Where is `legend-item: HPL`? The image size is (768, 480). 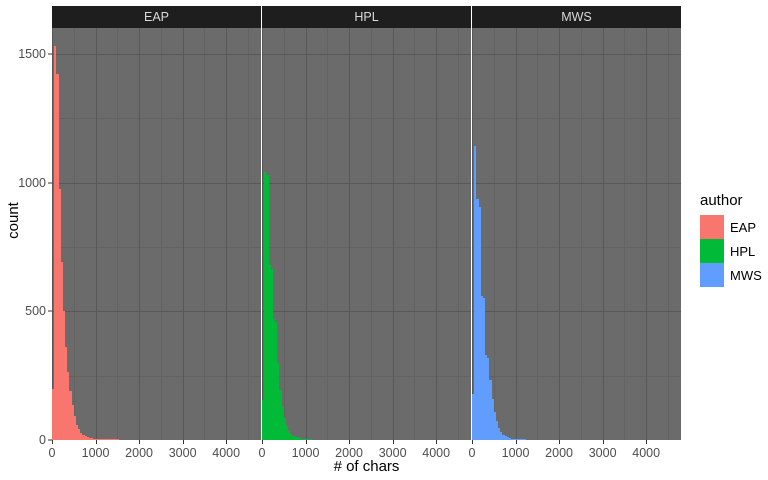
legend-item: HPL is located at coordinates (734, 251).